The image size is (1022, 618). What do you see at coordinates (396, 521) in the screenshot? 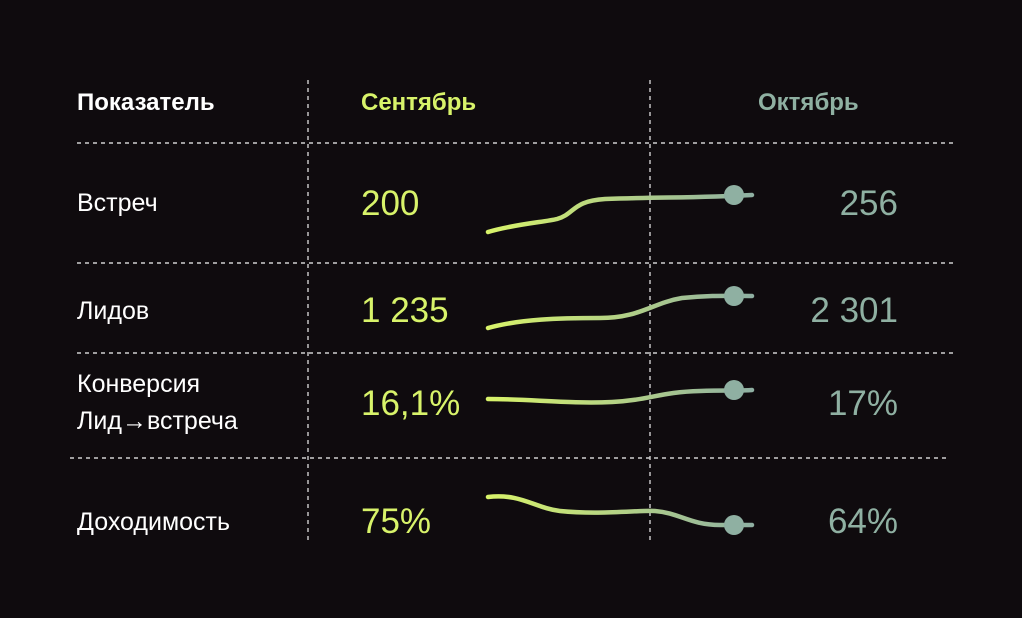
I see `row-value-september-show-rate: 75%` at bounding box center [396, 521].